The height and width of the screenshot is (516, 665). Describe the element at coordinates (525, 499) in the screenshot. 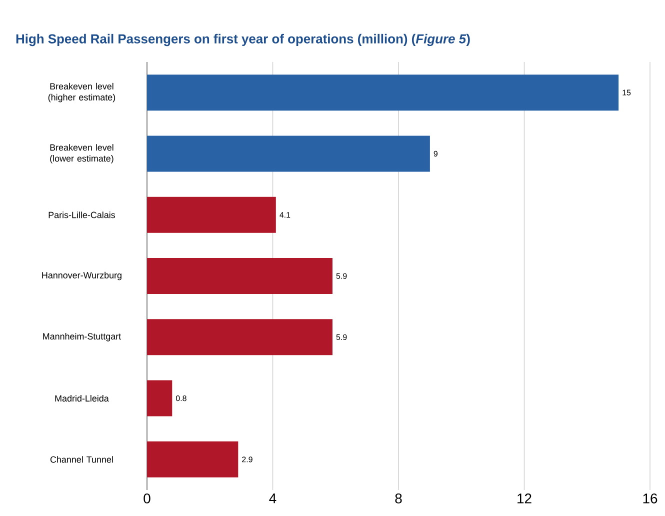

I see `x-tick-label: 12` at that location.